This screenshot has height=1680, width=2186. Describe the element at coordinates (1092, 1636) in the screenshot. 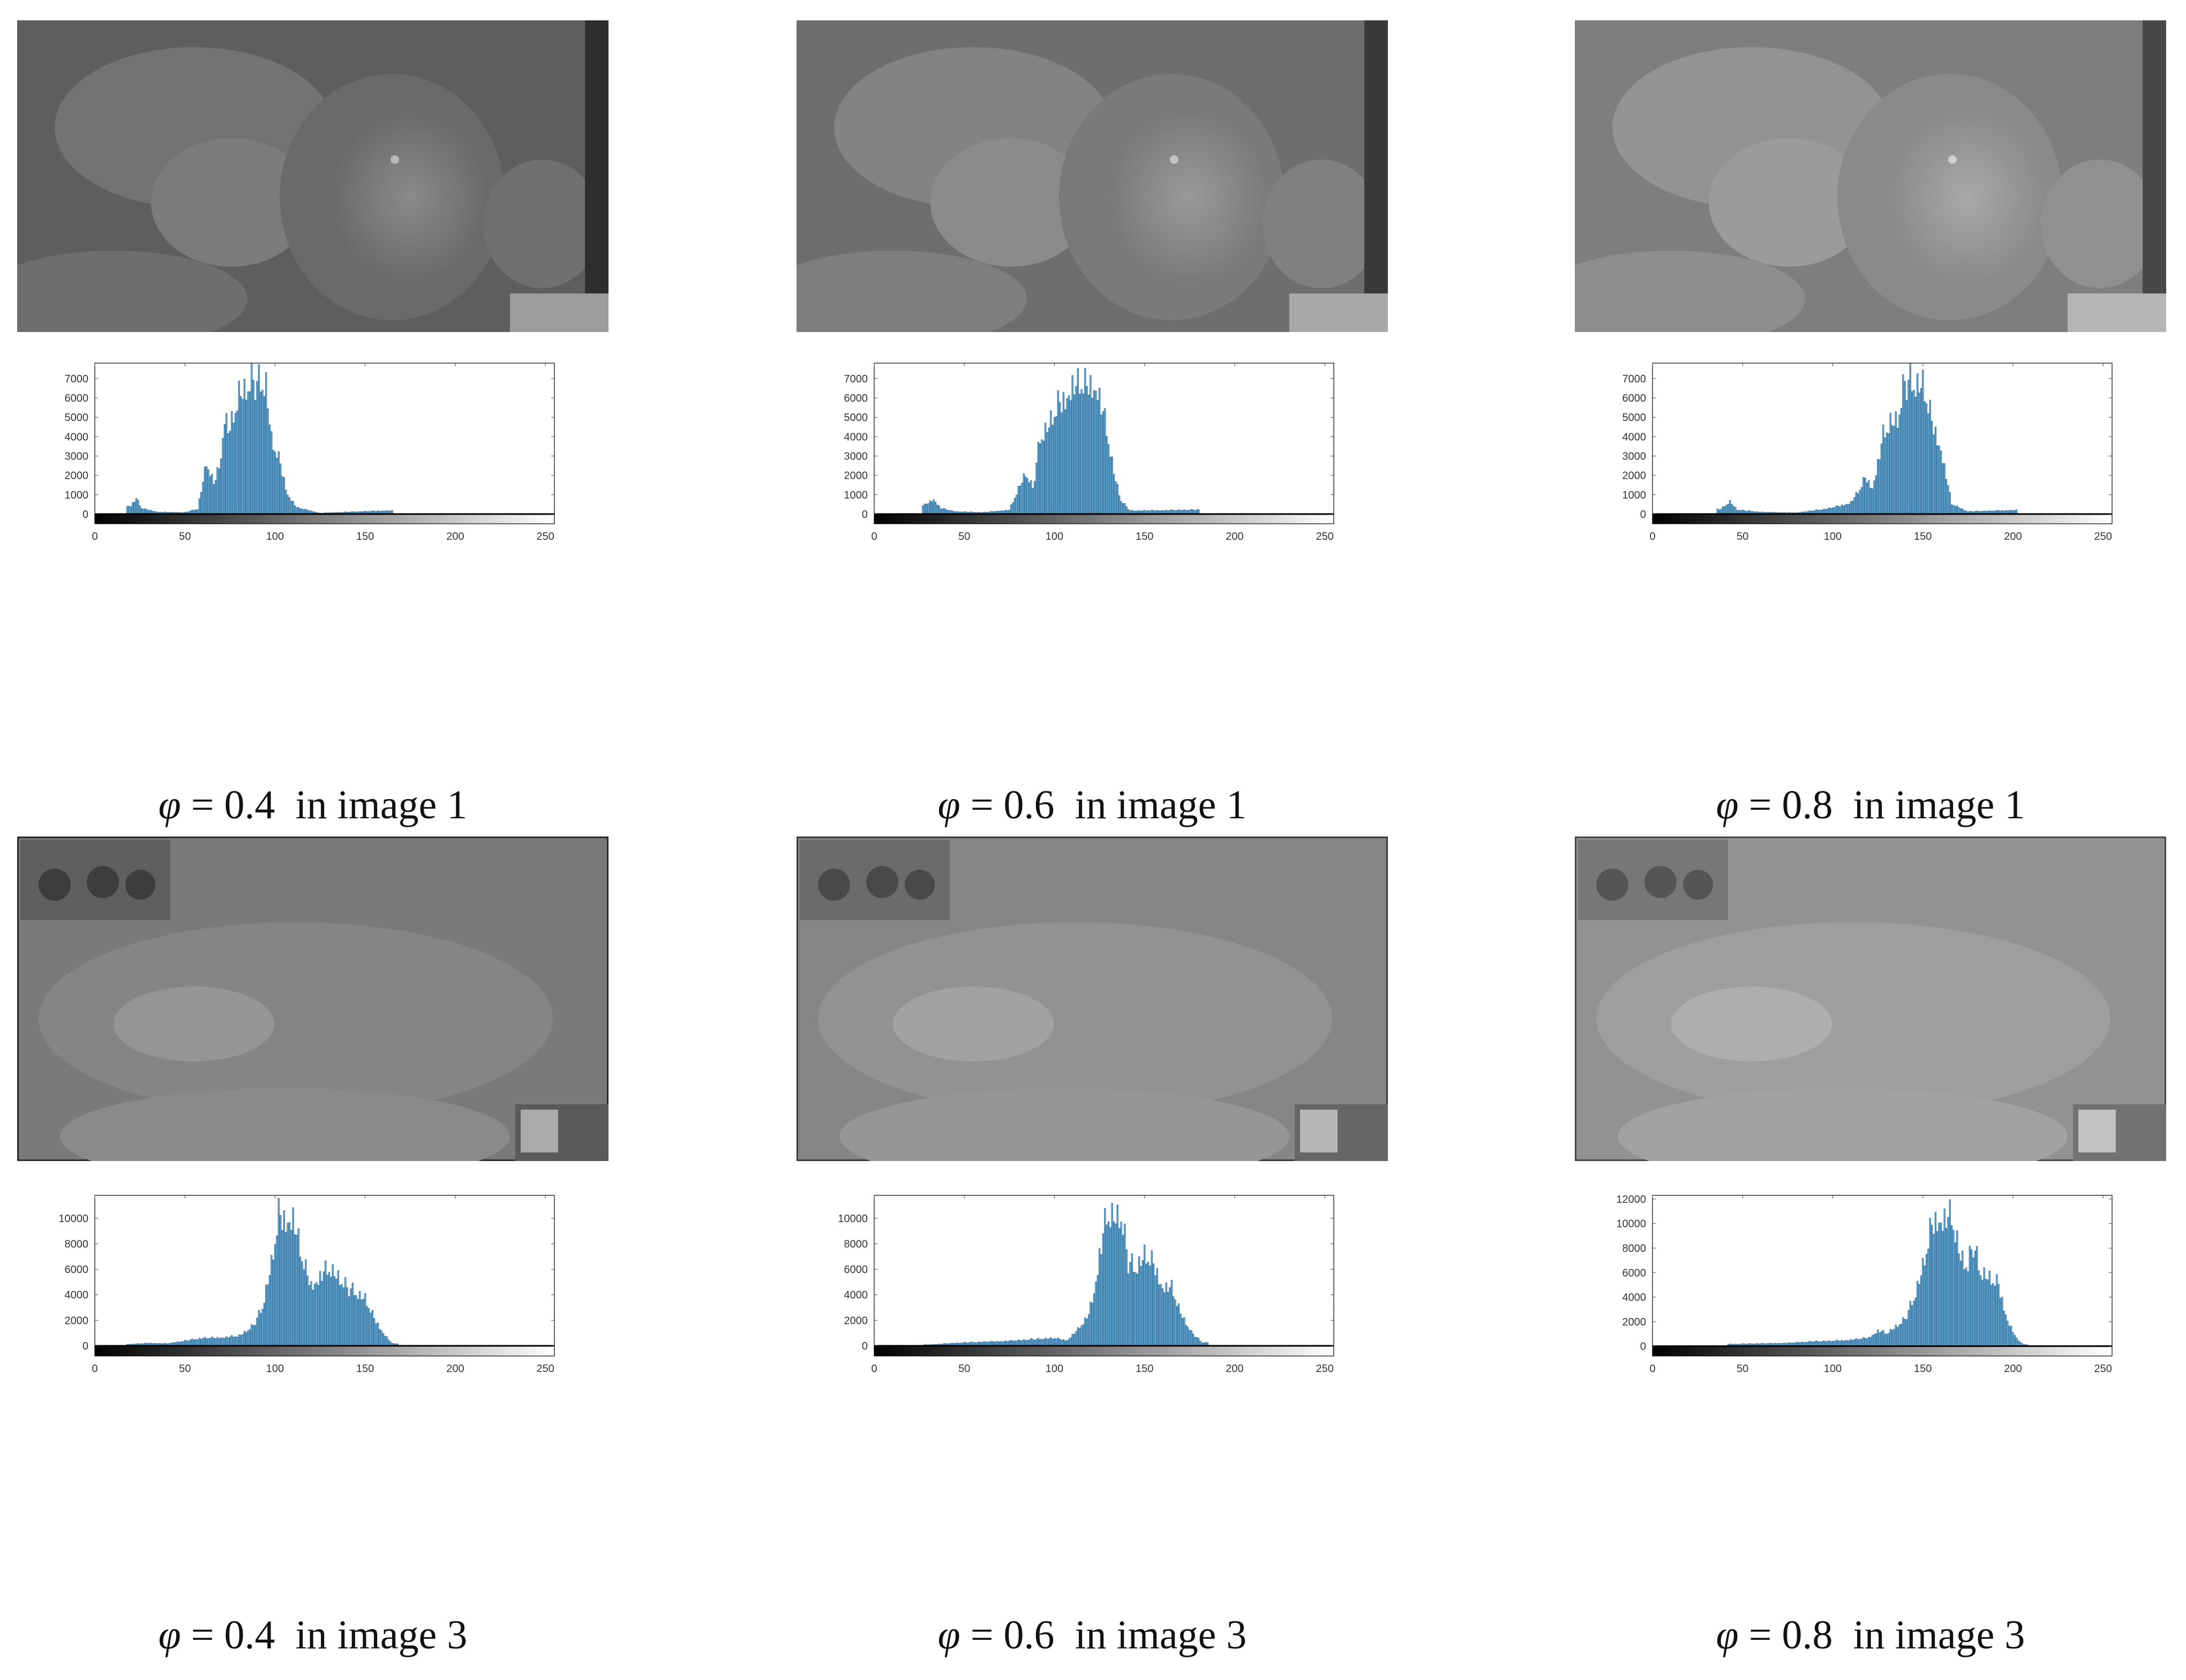

I see `caption-image-3-phi-06: φ = 0.6 in image 3` at that location.